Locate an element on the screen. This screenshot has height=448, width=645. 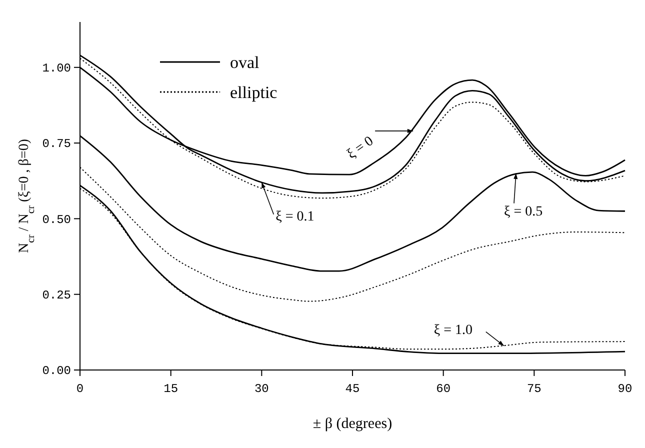
y-tick-label: 0.25 is located at coordinates (56, 295).